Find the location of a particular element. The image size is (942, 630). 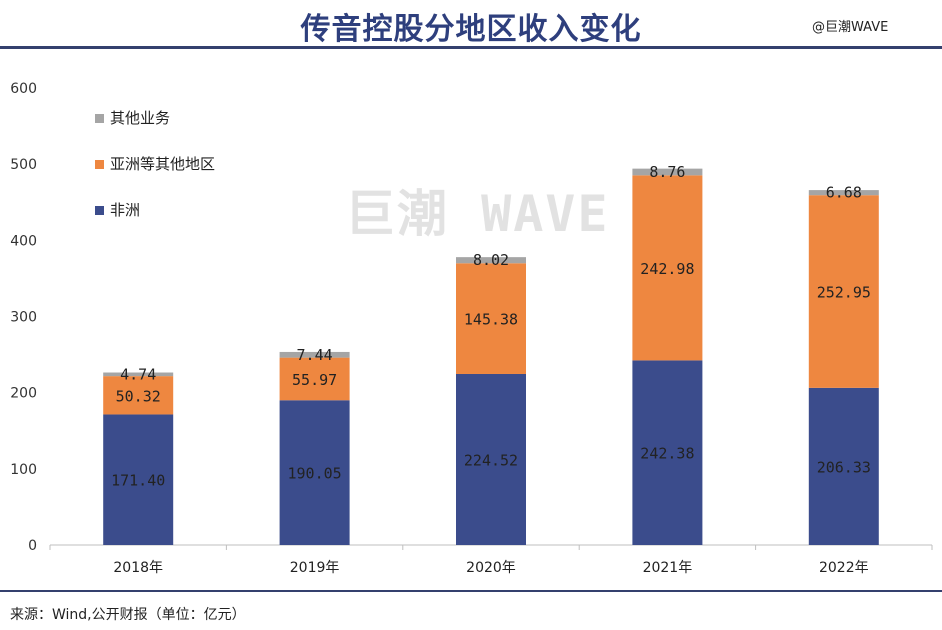

asia-data-label: 55.97 is located at coordinates (314, 380).